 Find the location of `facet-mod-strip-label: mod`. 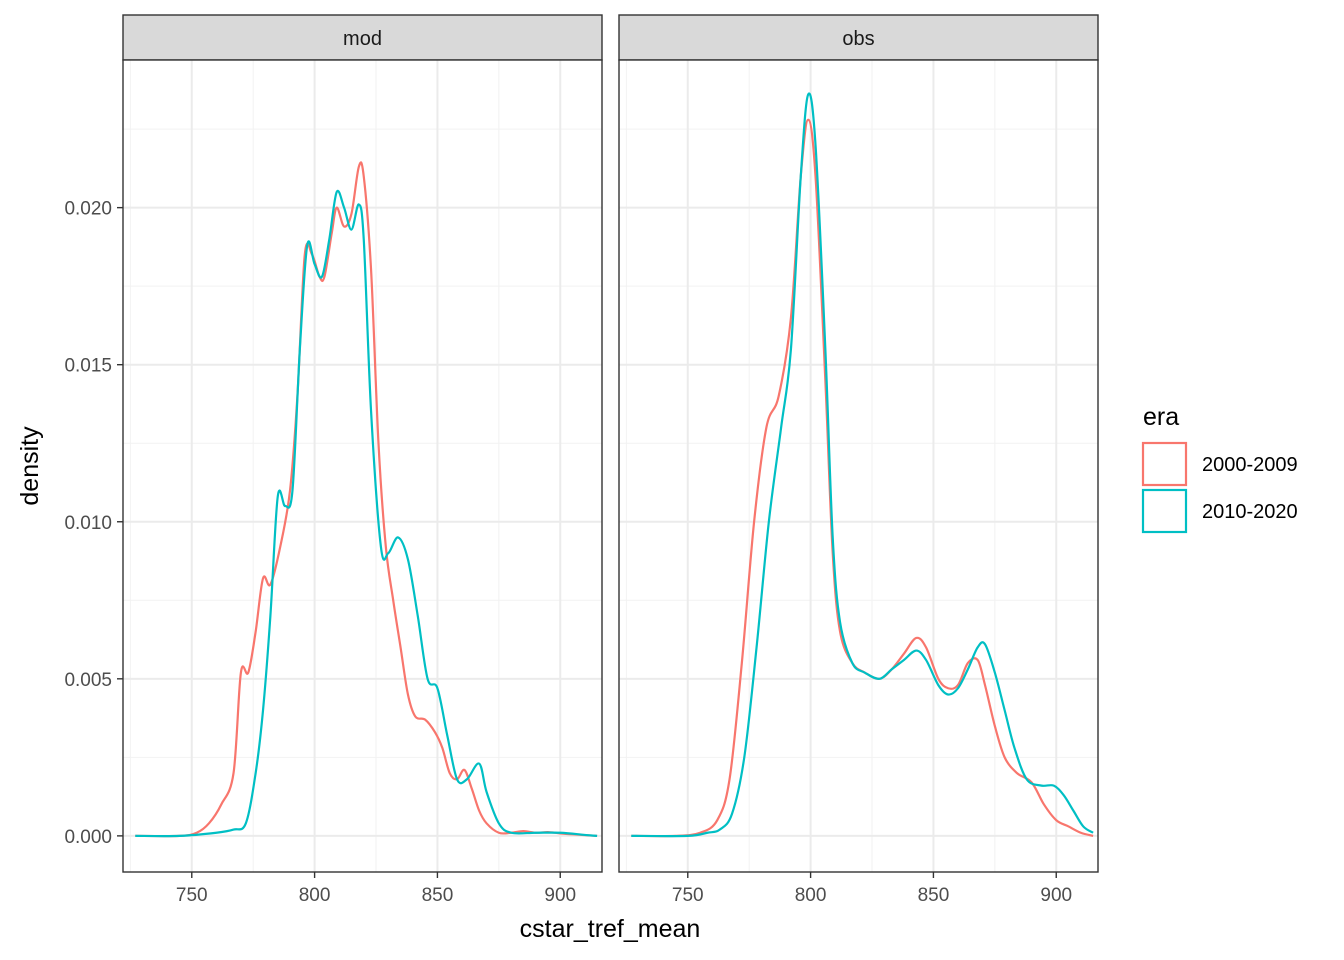

facet-mod-strip-label: mod is located at coordinates (362, 39).